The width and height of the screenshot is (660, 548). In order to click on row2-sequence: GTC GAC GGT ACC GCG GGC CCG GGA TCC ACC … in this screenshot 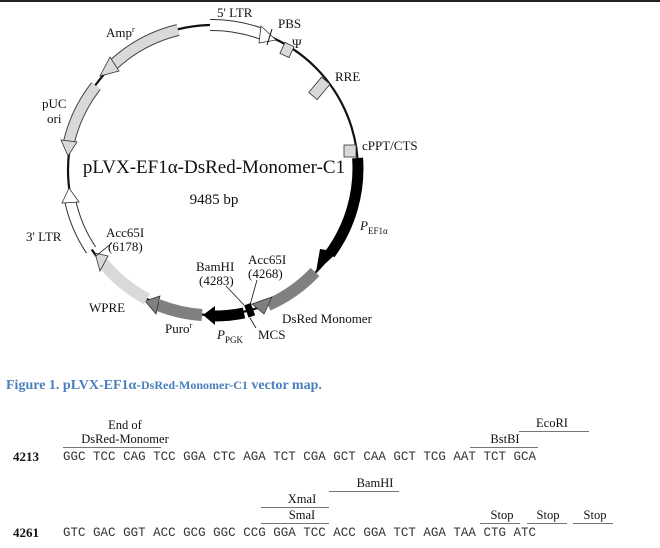, I will do `click(299, 533)`.